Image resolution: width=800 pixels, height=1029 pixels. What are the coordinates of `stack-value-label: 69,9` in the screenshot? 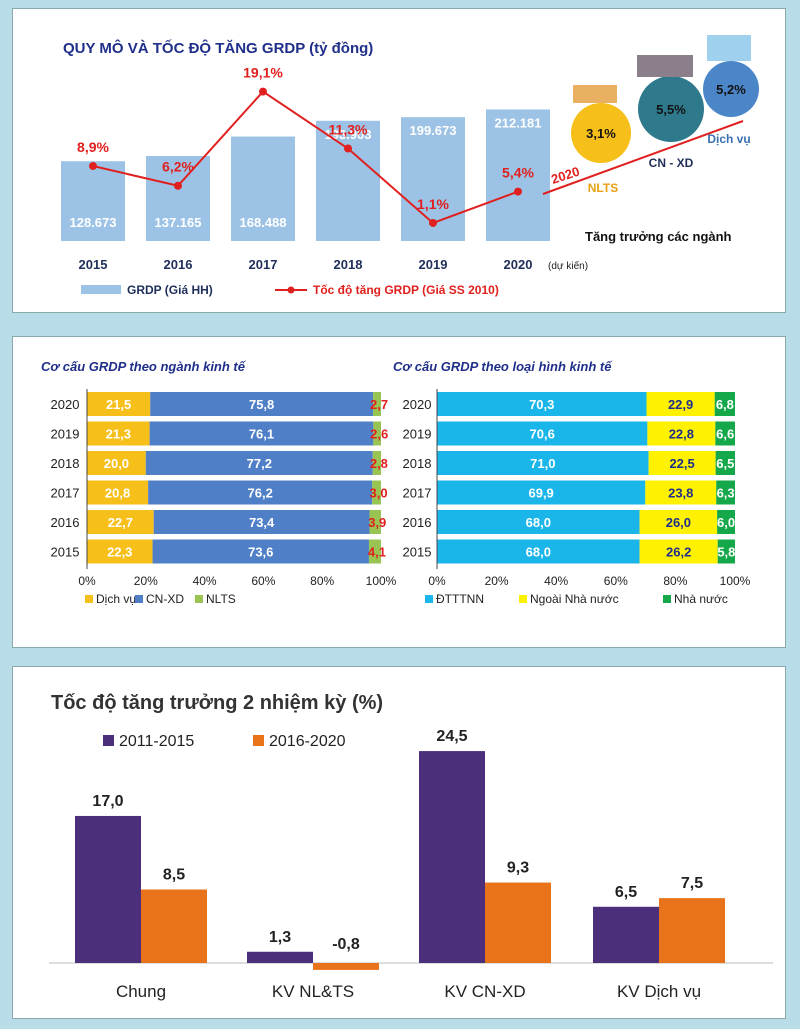 It's located at (540, 493).